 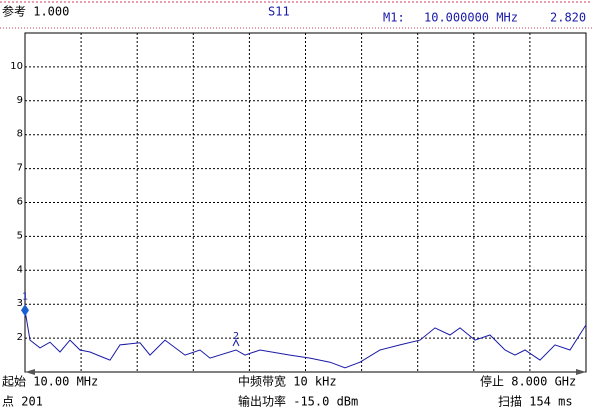 What do you see at coordinates (20, 202) in the screenshot?
I see `y-tick-label: 6` at bounding box center [20, 202].